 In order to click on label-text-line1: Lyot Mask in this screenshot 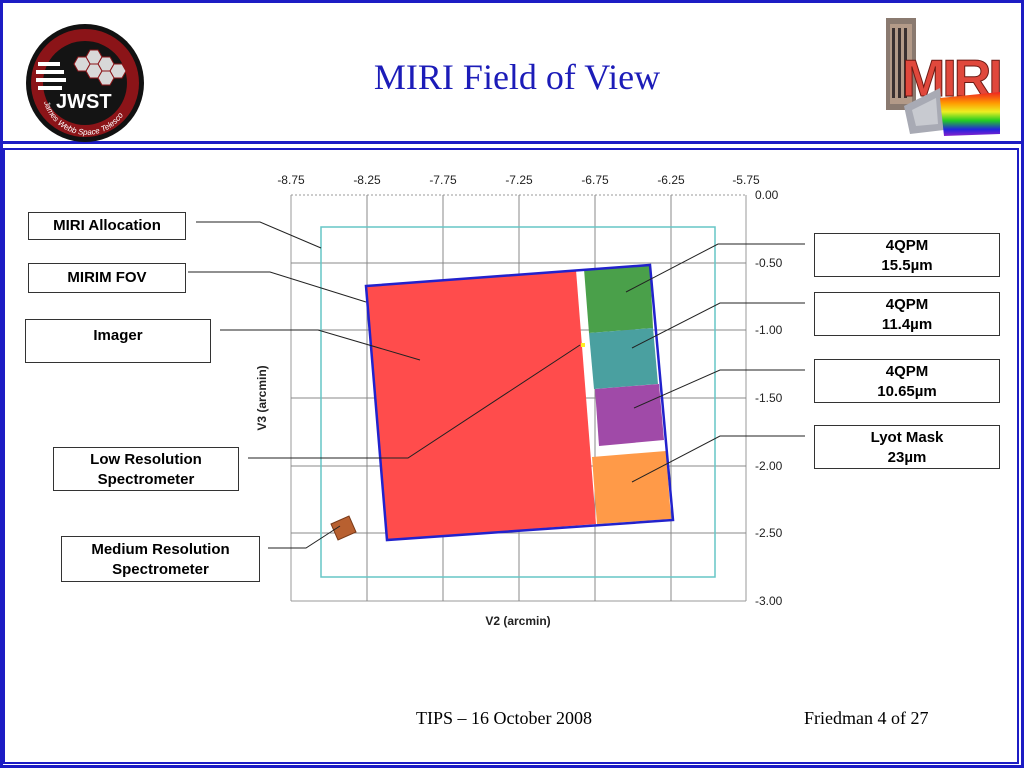, I will do `click(907, 437)`.